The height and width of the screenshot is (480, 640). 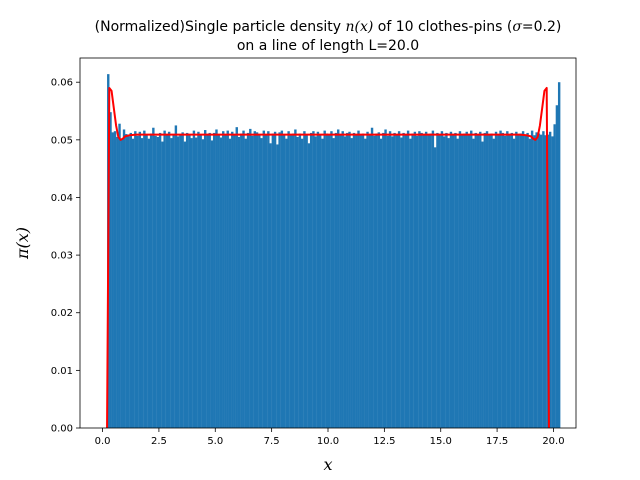 I want to click on x-tick-label: 7.5, so click(x=272, y=441).